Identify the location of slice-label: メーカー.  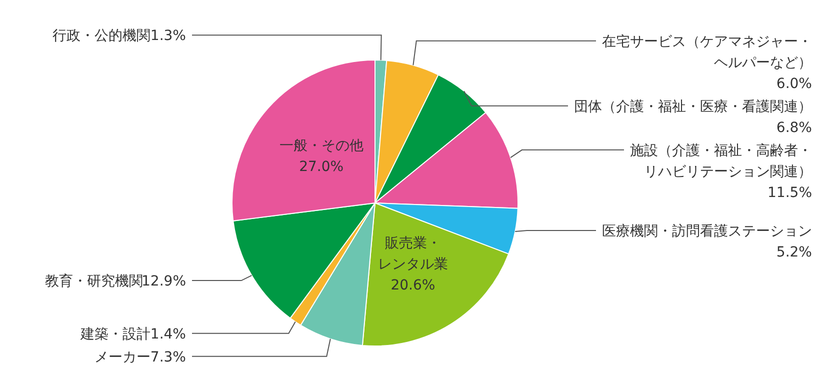
(122, 357).